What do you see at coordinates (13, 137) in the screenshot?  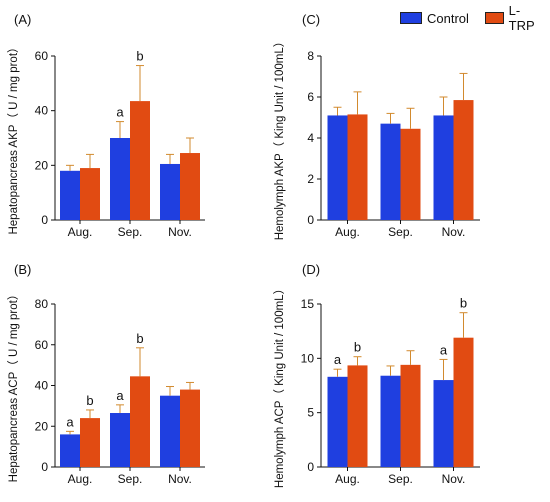 I see `panel-a-y-axis-label: Hepatopancreas AKP（ U / mg prot）` at bounding box center [13, 137].